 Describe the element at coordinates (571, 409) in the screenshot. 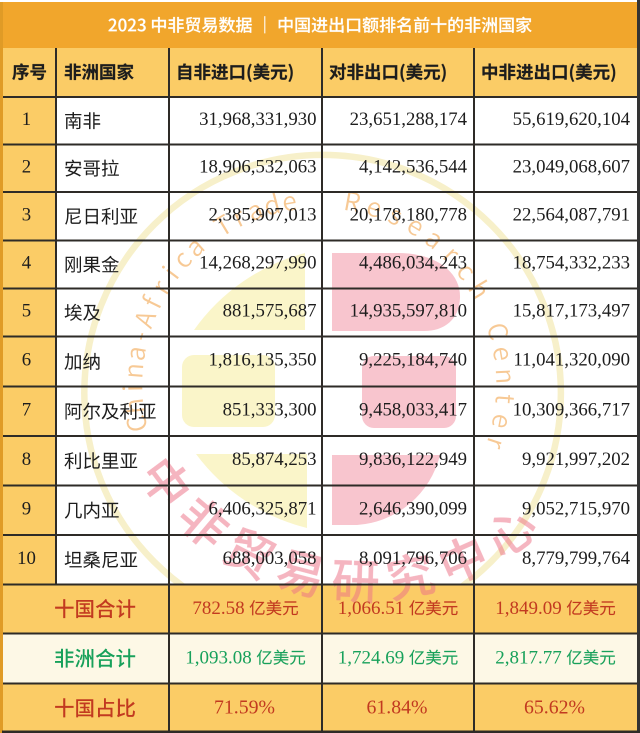

I see `svg-text: 10,309,366,717` at that location.